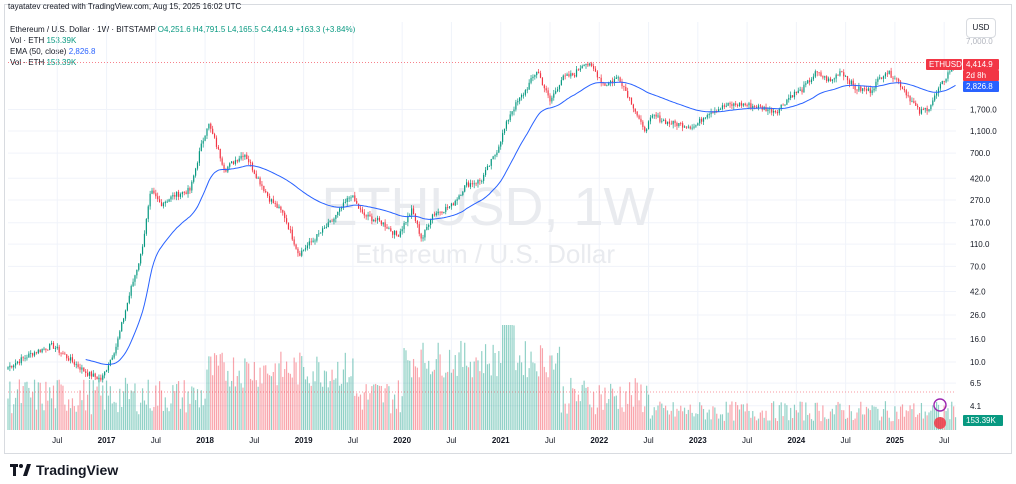 Image resolution: width=1016 pixels, height=484 pixels. Describe the element at coordinates (182, 51) in the screenshot. I see `legend-ema-row: EMA (50, close) 2,826.8` at that location.